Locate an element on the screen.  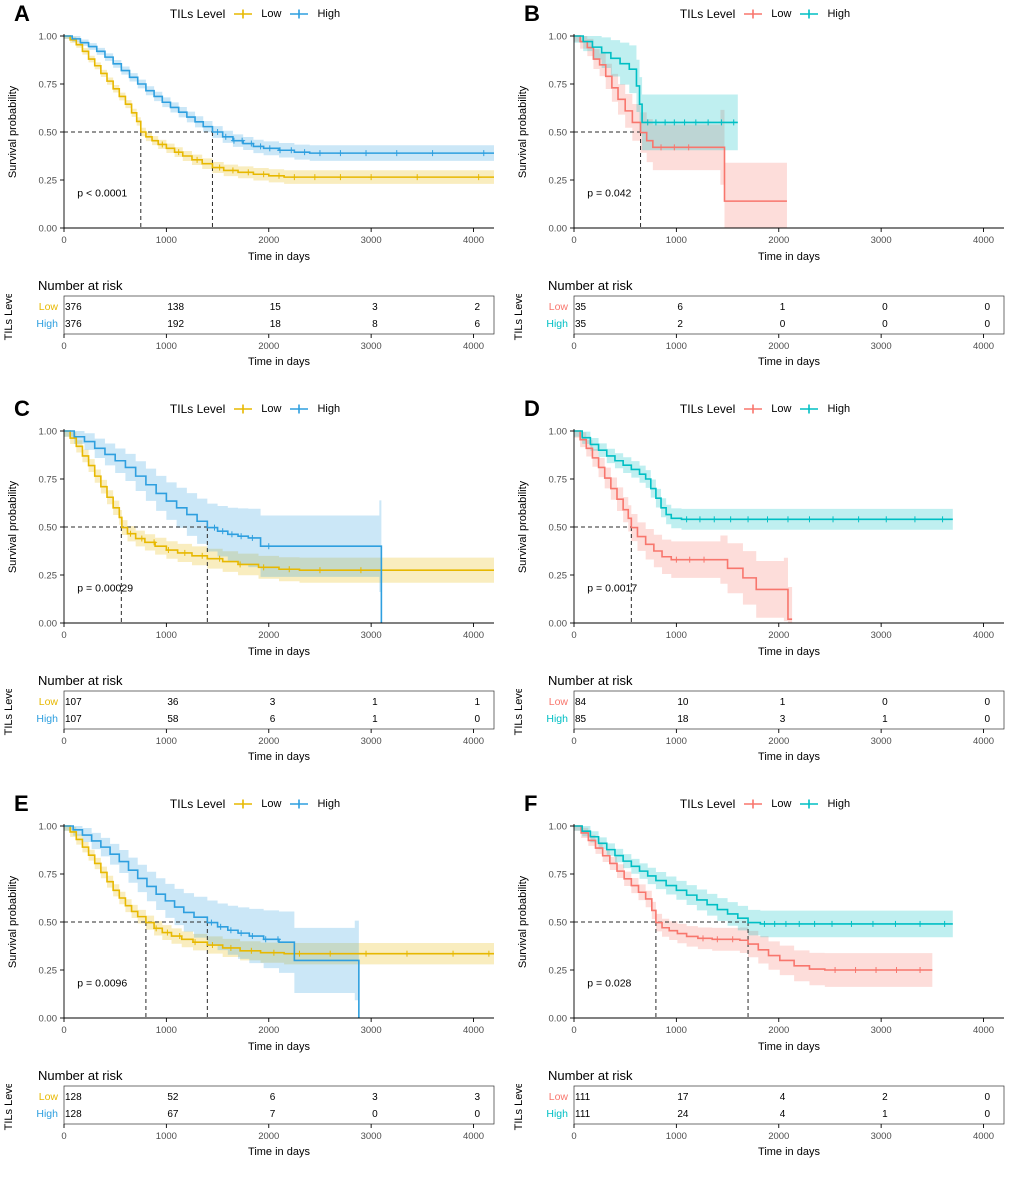
panel-header: D TILs Level Low High is located at coordinates (765, 408).